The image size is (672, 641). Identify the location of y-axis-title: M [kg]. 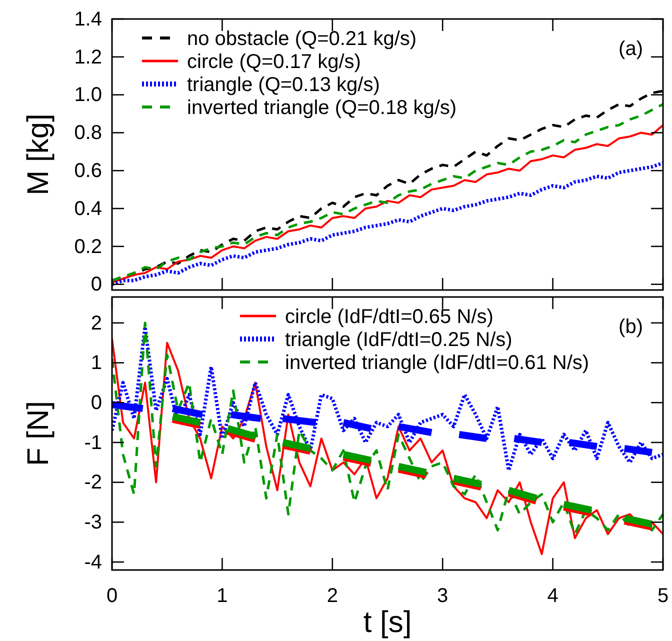
(38, 155).